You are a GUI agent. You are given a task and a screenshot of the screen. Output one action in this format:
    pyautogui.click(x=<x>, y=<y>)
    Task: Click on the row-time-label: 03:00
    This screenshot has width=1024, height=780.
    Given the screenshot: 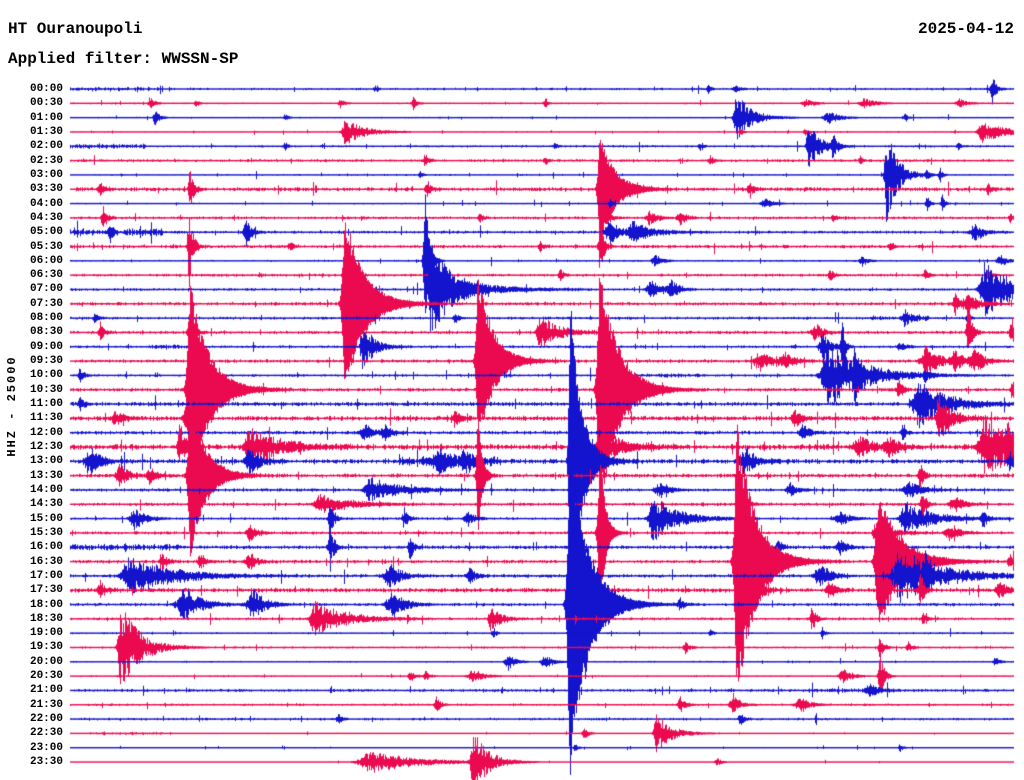 What is the action you would take?
    pyautogui.click(x=46, y=174)
    